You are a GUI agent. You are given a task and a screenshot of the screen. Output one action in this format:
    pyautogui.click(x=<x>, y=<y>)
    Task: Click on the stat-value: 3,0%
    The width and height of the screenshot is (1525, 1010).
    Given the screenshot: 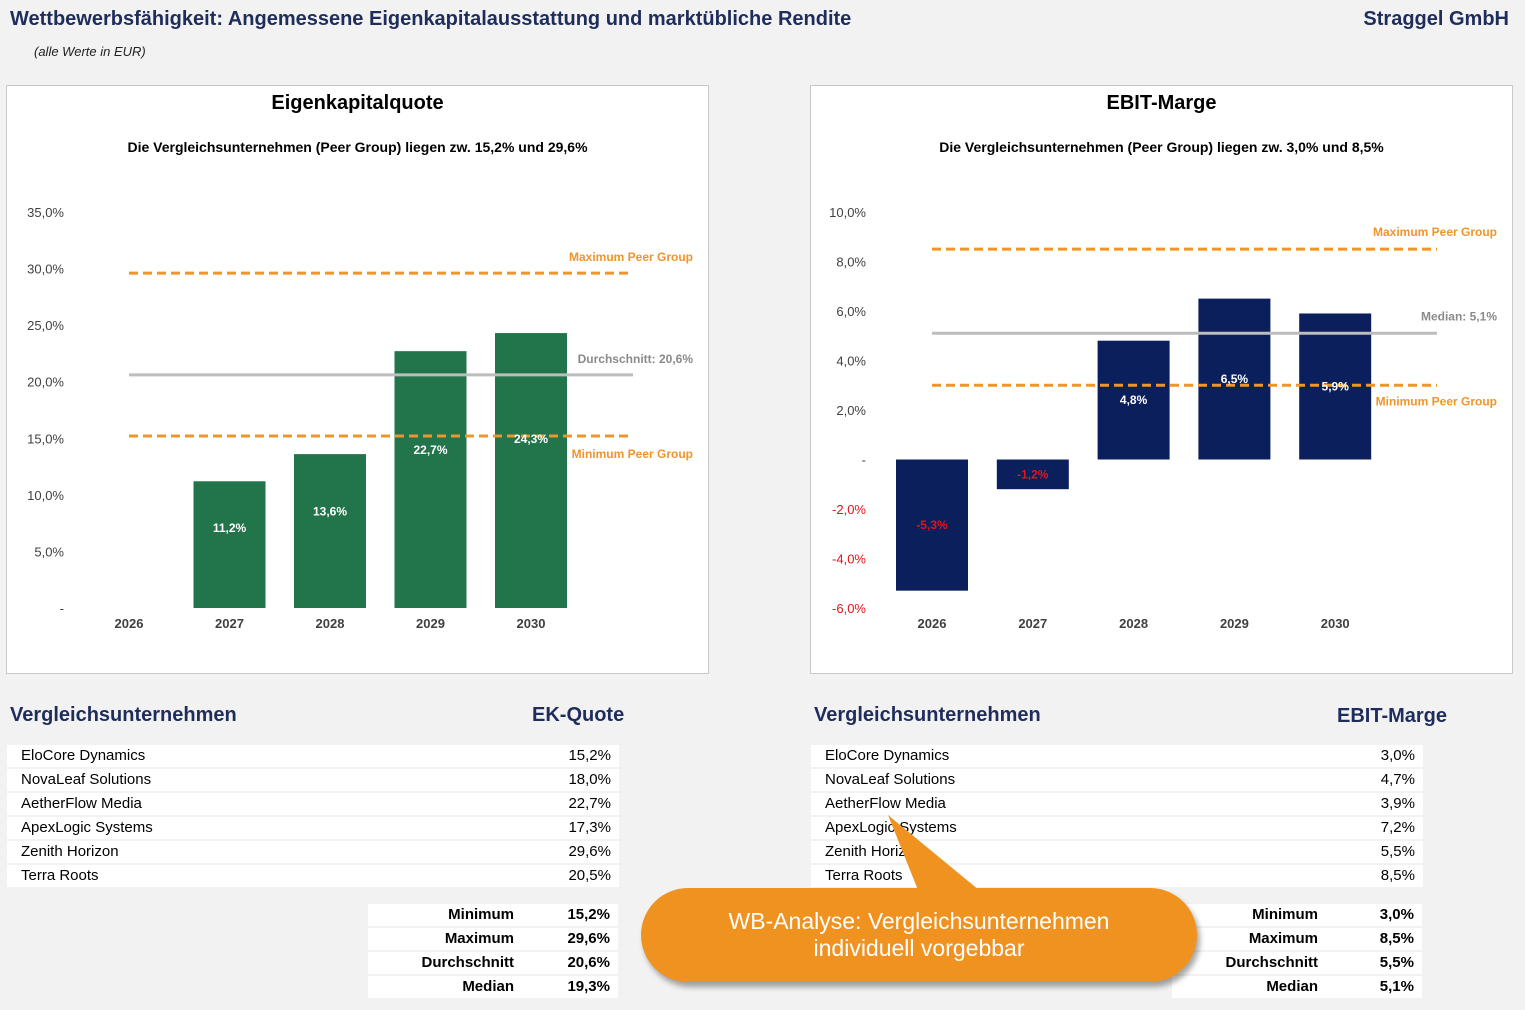 What is the action you would take?
    pyautogui.click(x=1396, y=914)
    